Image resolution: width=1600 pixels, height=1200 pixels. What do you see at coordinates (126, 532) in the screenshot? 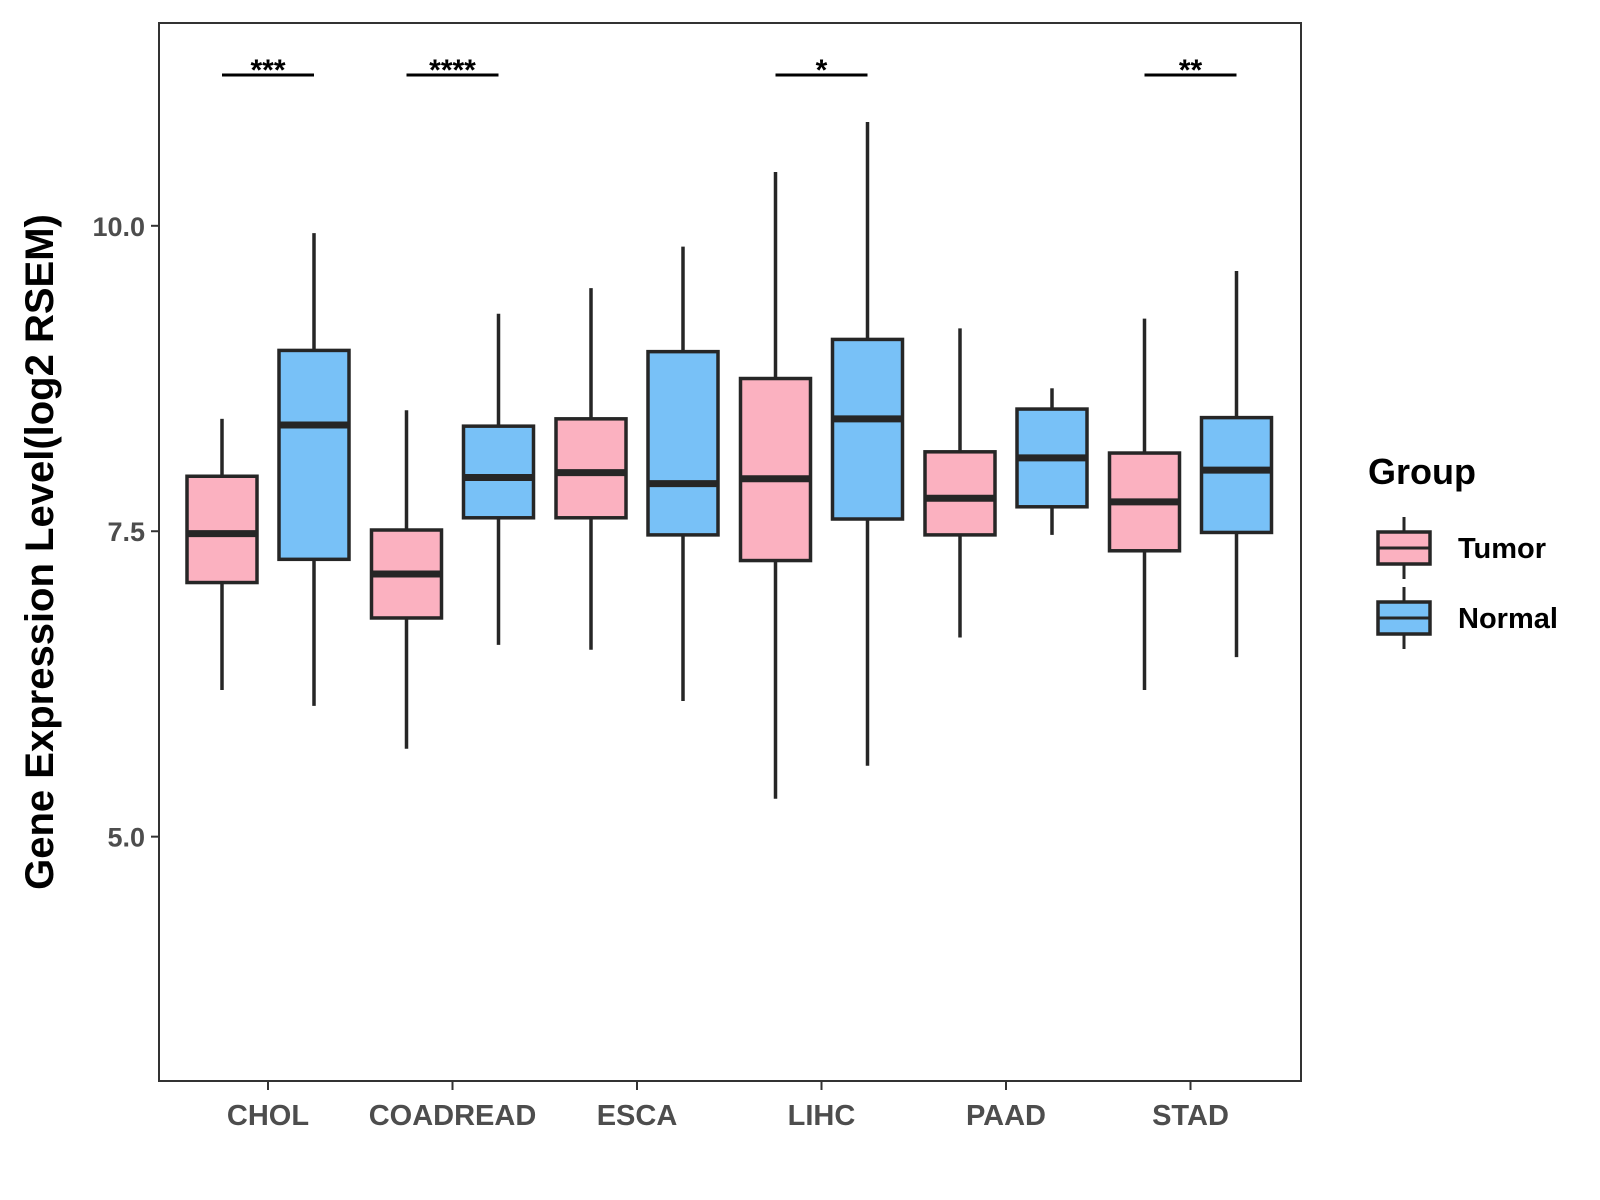
I see `y-tick-label-1: 7.5` at bounding box center [126, 532].